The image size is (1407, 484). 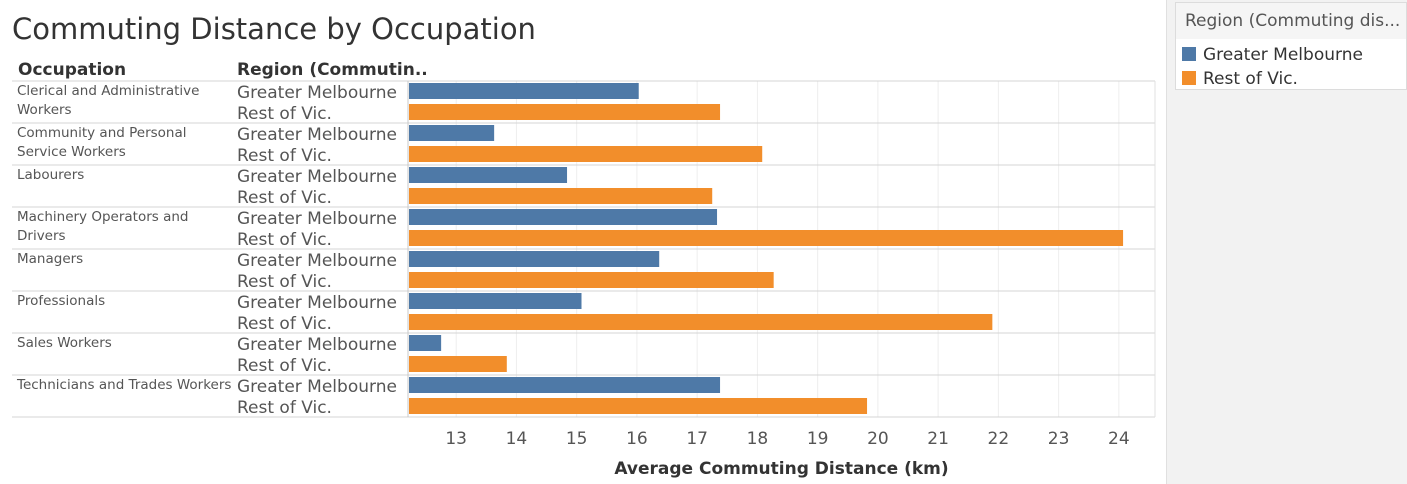 I want to click on occupation-label: Service Workers, so click(x=71, y=152).